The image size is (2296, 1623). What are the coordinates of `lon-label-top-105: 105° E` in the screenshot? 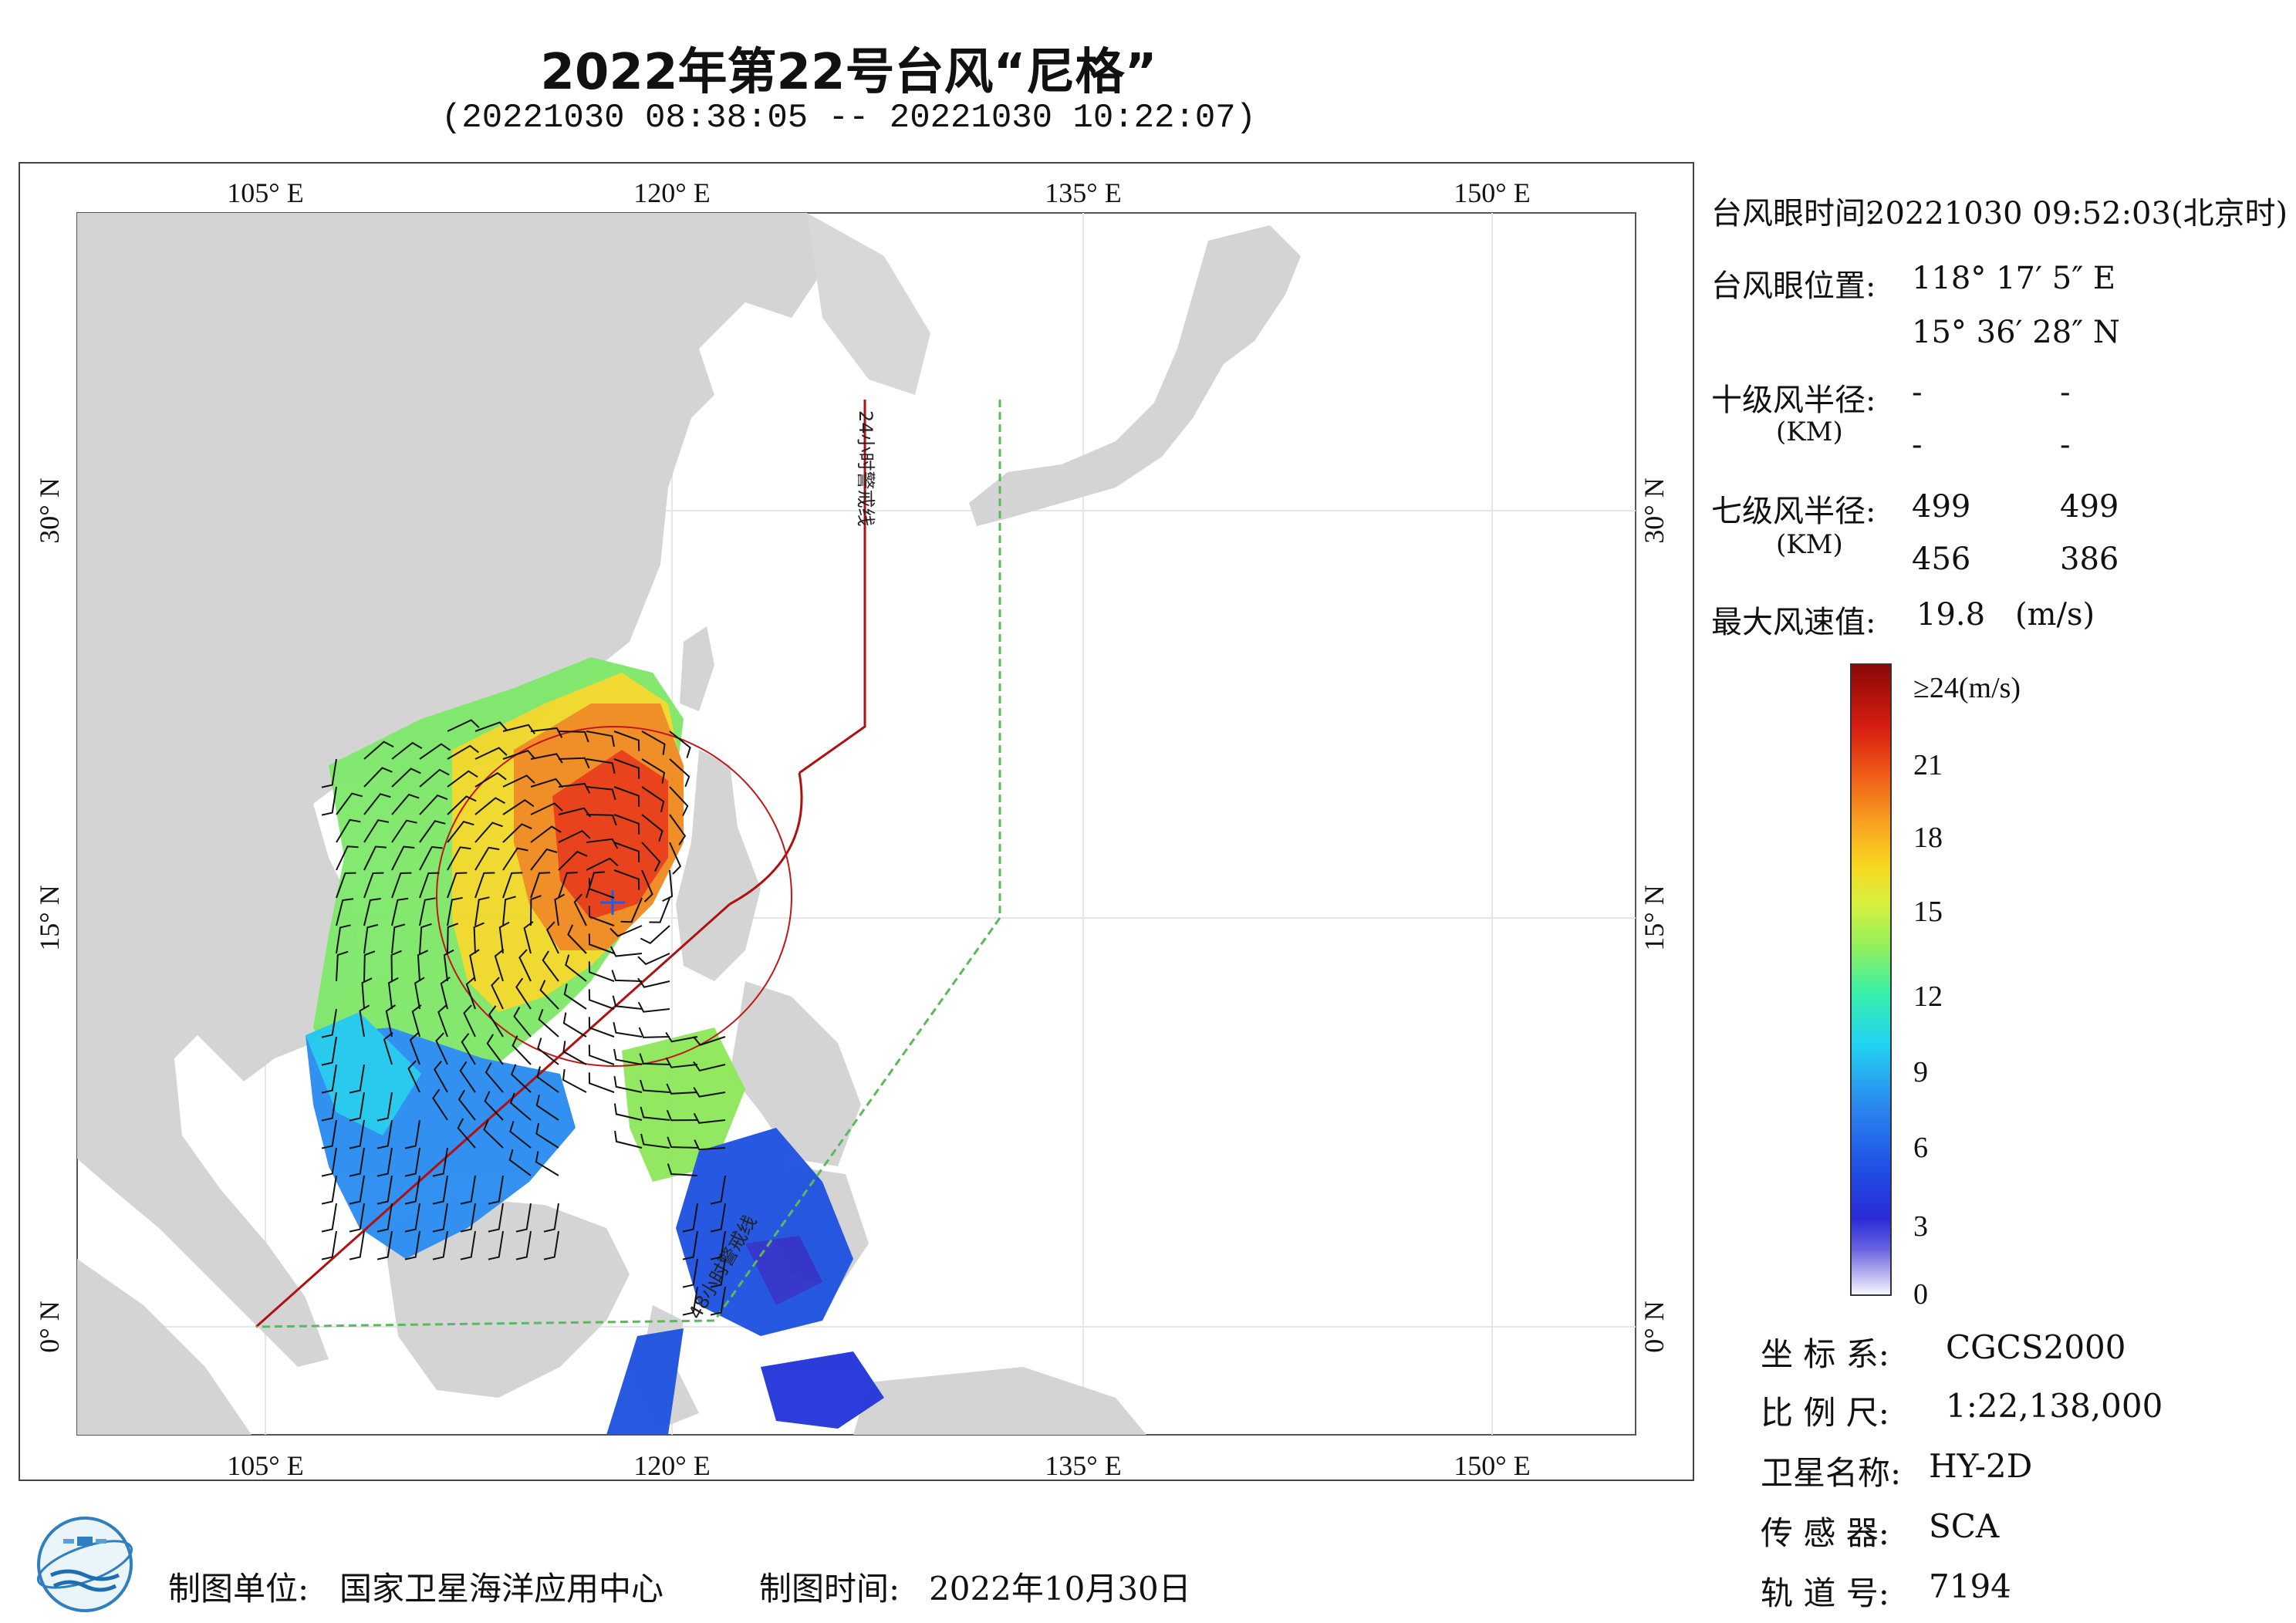 It's located at (265, 192).